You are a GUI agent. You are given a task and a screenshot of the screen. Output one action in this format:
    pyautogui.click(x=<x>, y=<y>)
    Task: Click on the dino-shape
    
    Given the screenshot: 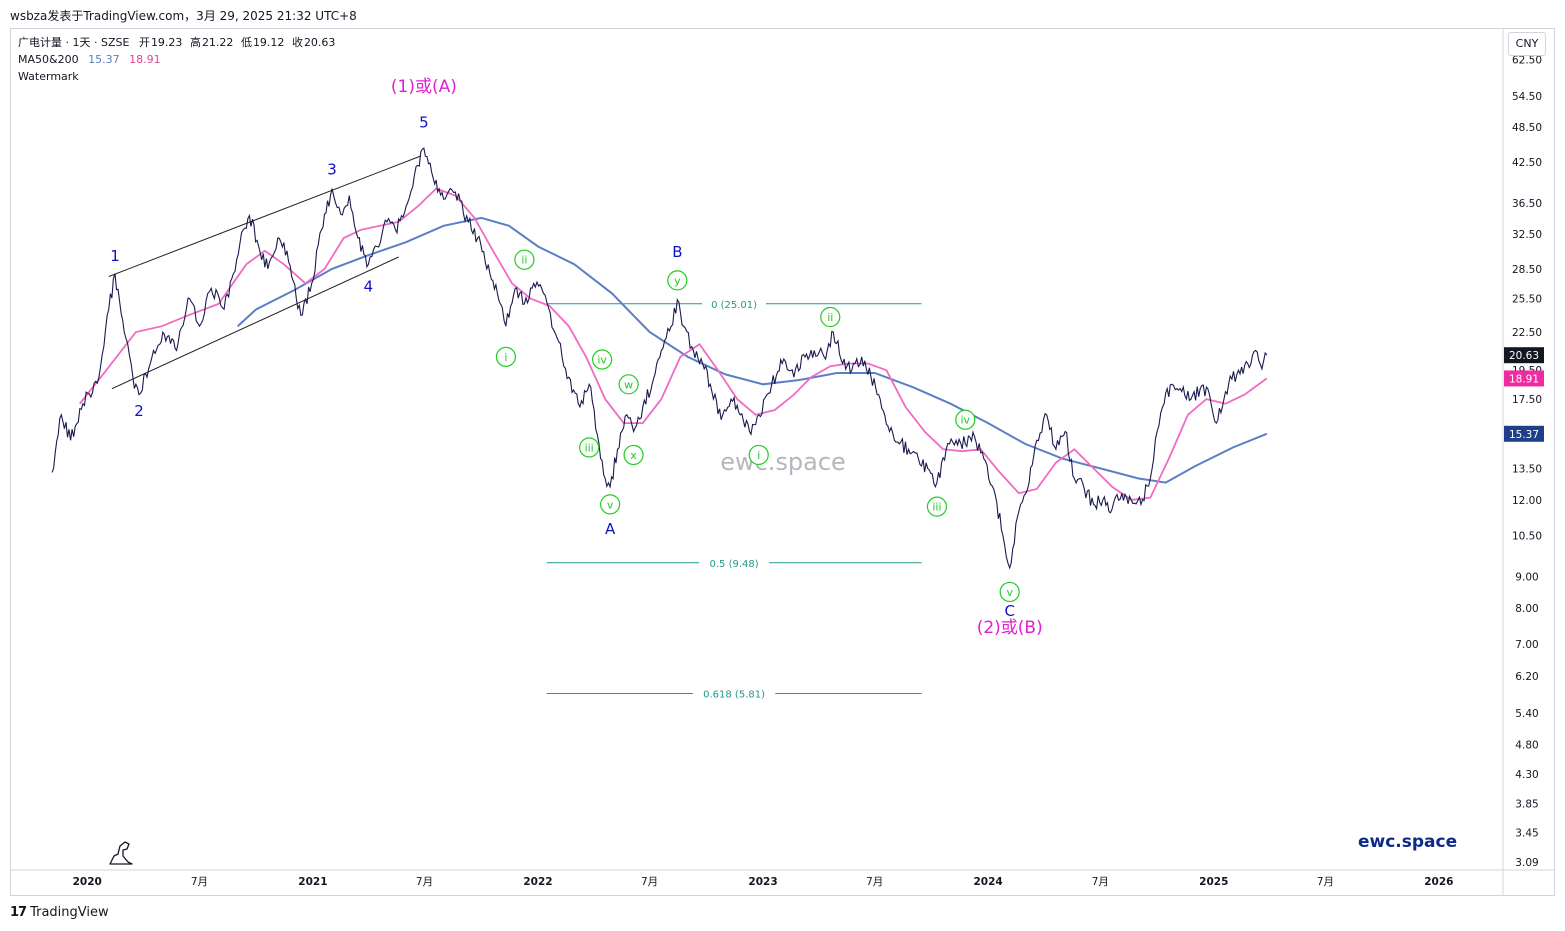 What is the action you would take?
    pyautogui.click(x=121, y=853)
    